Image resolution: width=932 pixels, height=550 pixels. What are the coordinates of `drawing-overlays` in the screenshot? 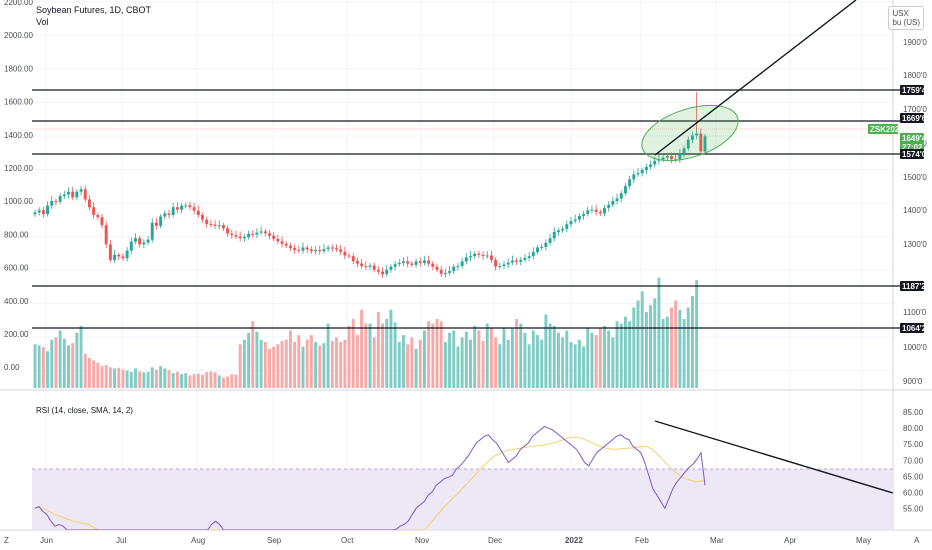 It's located at (746, 85).